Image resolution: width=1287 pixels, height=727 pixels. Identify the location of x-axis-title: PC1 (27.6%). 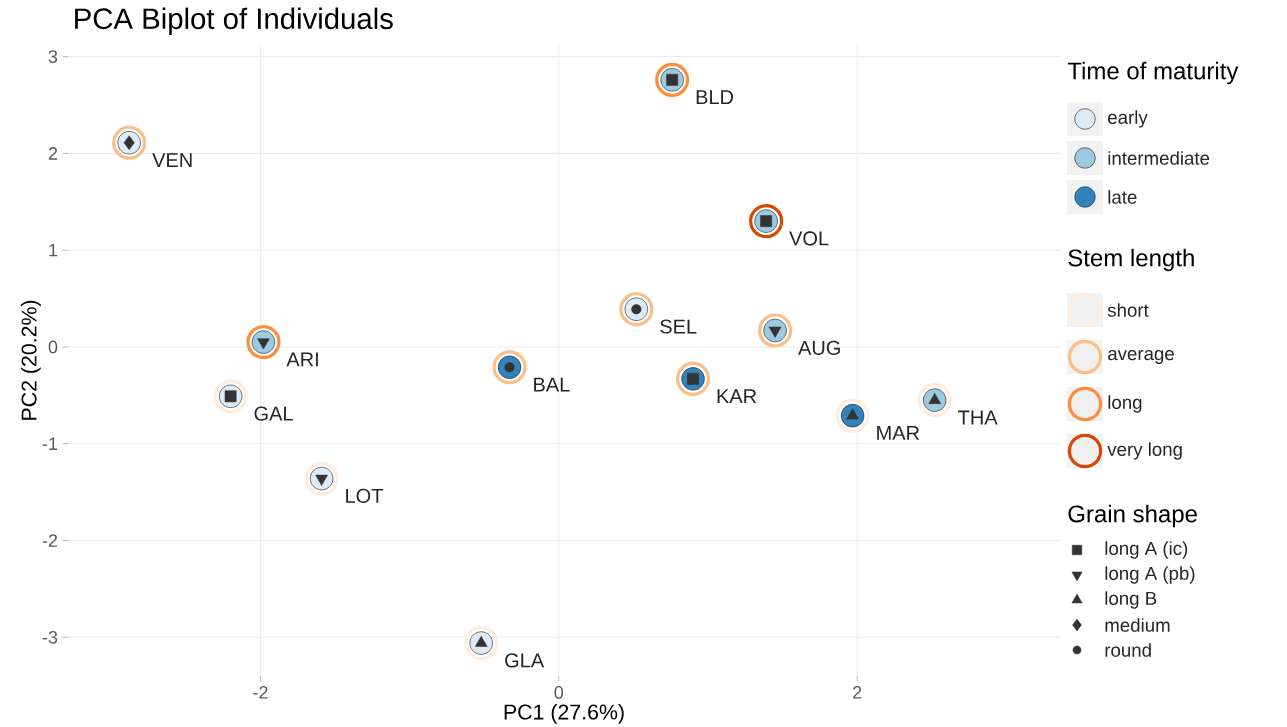
(564, 713).